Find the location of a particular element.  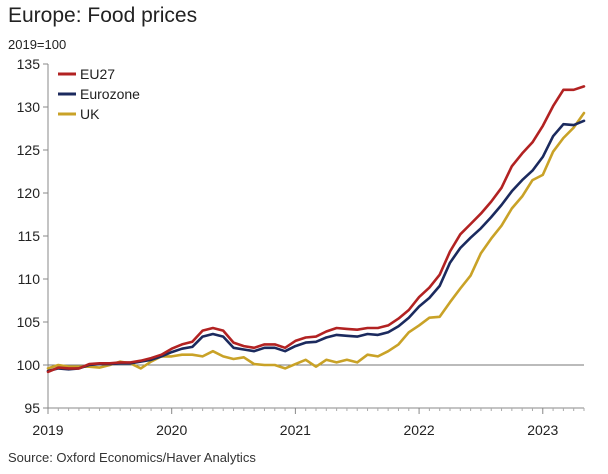

legend-label-eu27: EU27 is located at coordinates (97, 74).